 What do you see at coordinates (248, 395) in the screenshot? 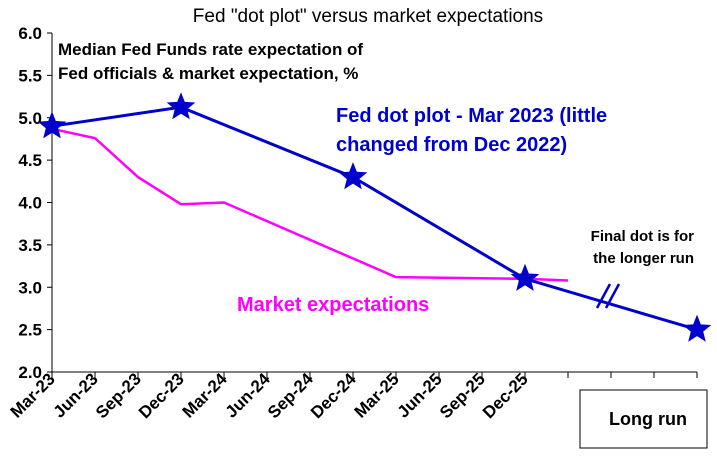
I see `x-tick-label: Jun-24` at bounding box center [248, 395].